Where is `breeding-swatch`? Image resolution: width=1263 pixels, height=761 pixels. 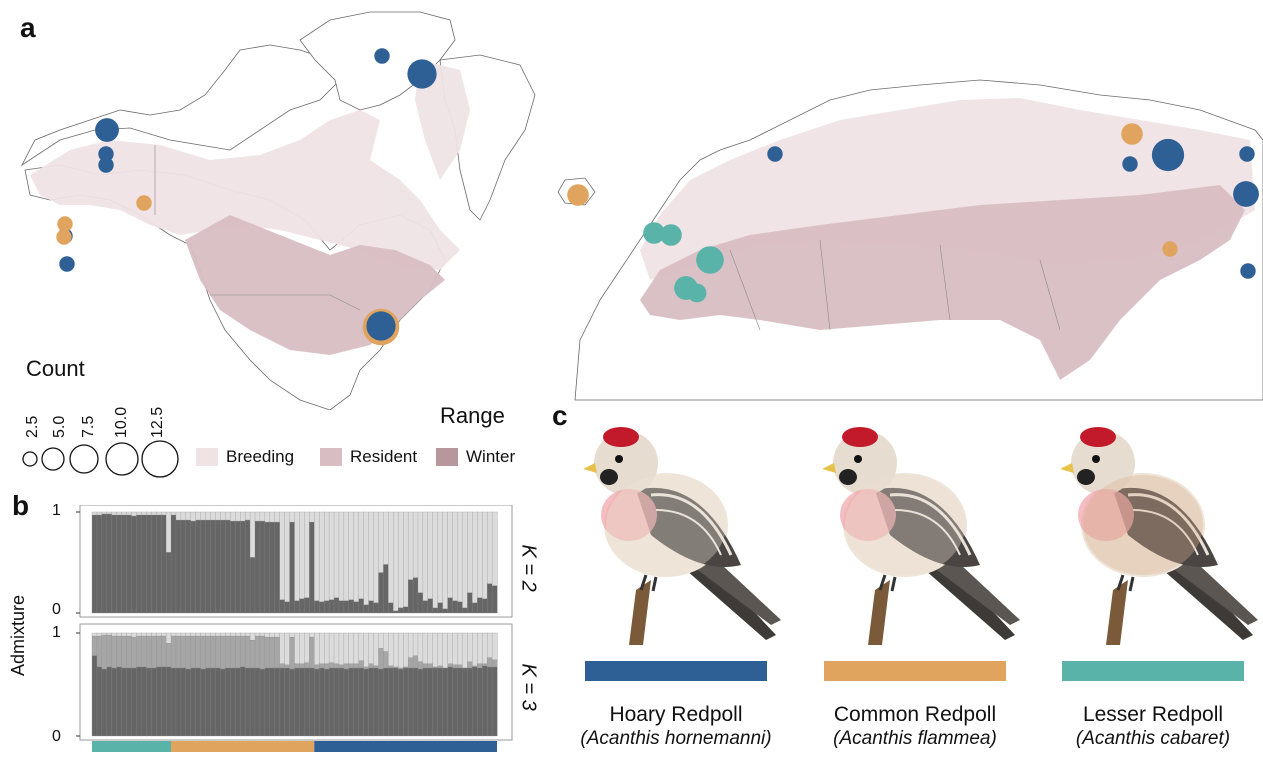 breeding-swatch is located at coordinates (207, 457).